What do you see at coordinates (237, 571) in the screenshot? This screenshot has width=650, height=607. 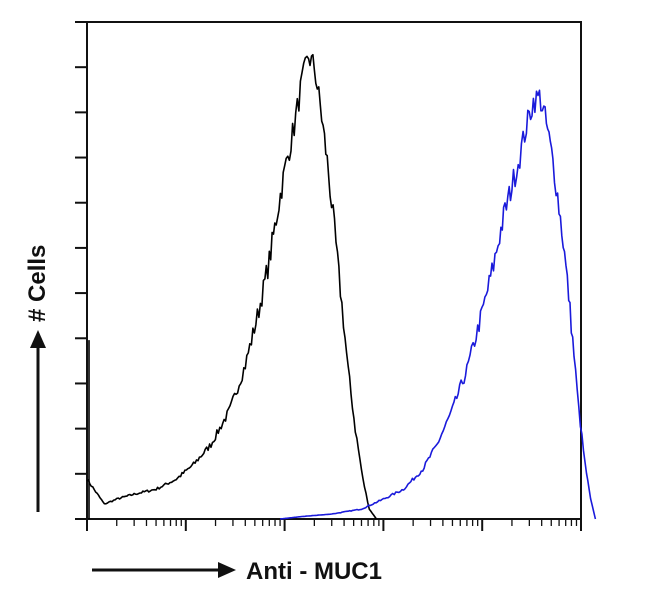 I see `x-axis-label-group: Anti - MUC1` at bounding box center [237, 571].